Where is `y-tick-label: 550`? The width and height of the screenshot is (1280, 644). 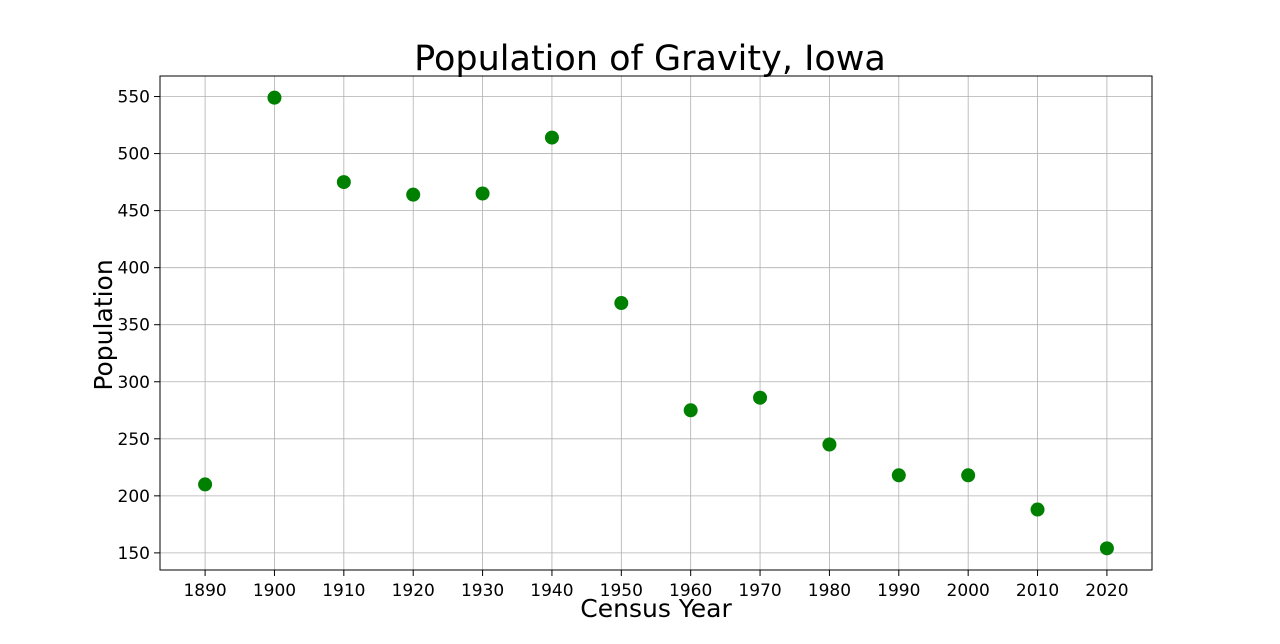
y-tick-label: 550 is located at coordinates (134, 98).